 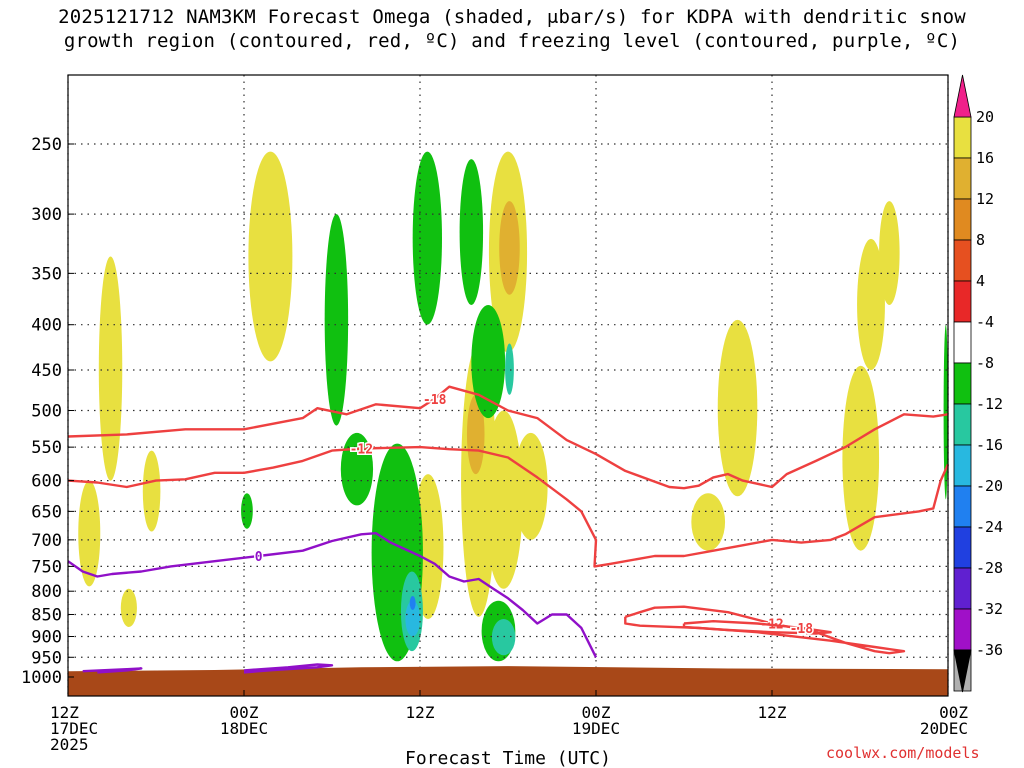 What do you see at coordinates (46, 412) in the screenshot?
I see `y-tick-label-500: 500` at bounding box center [46, 412].